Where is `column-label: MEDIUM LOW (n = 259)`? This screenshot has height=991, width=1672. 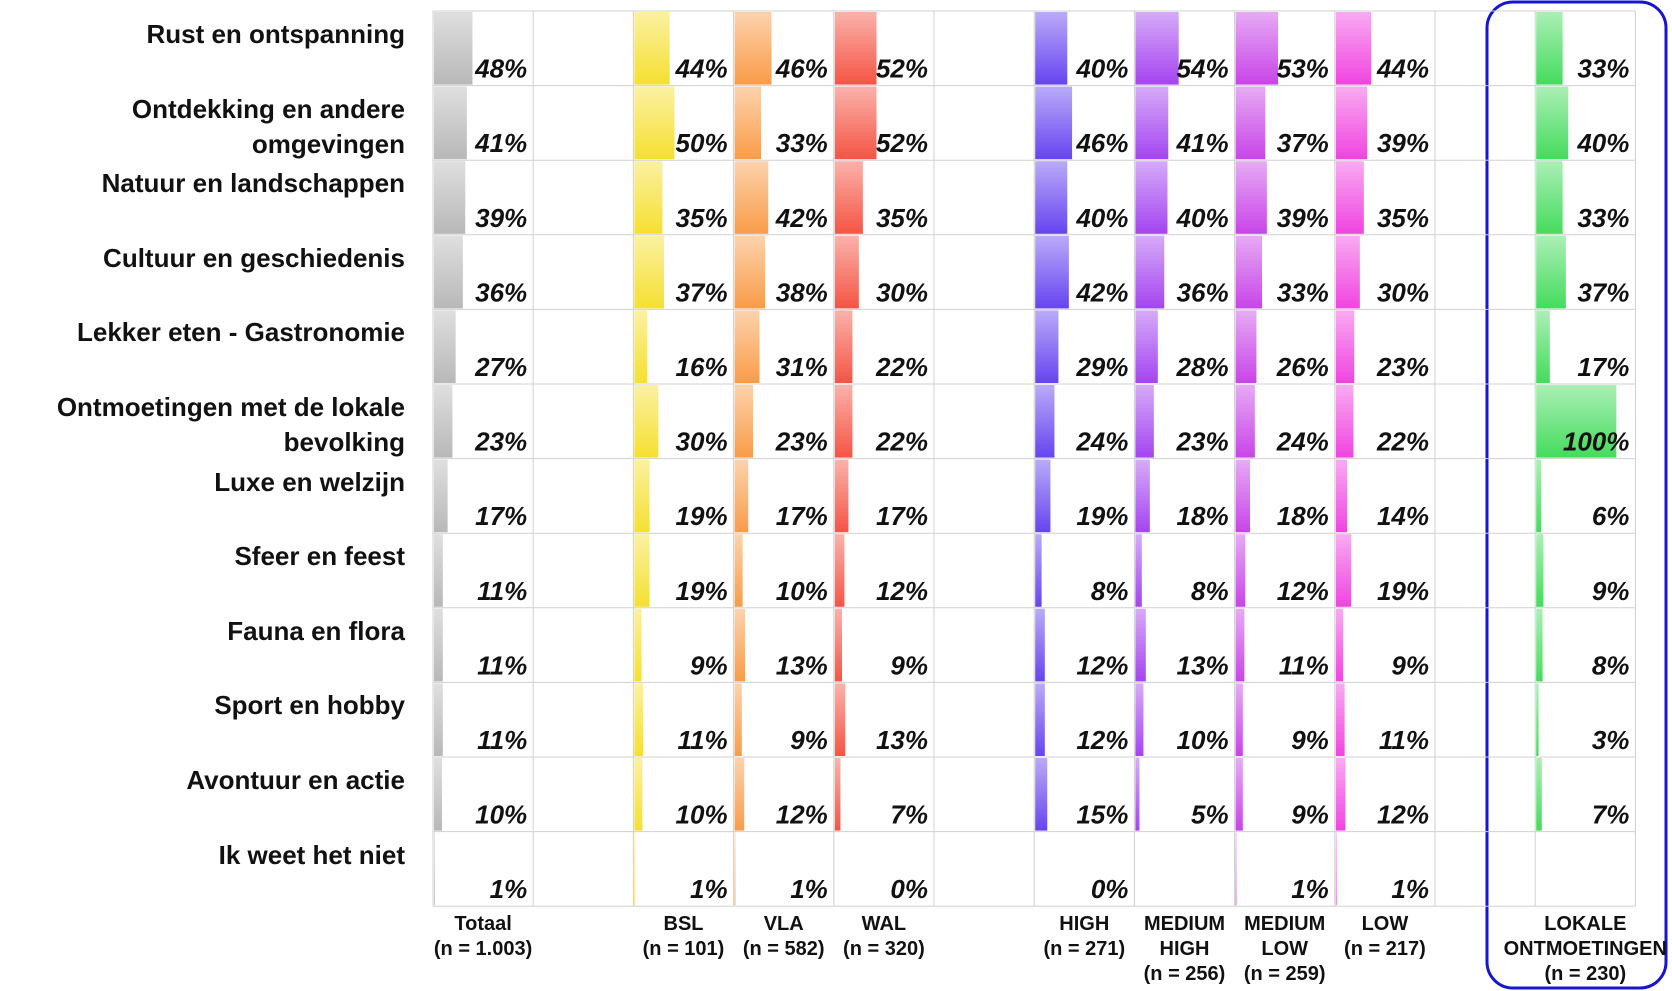
column-label: MEDIUM LOW (n = 259) is located at coordinates (1285, 949).